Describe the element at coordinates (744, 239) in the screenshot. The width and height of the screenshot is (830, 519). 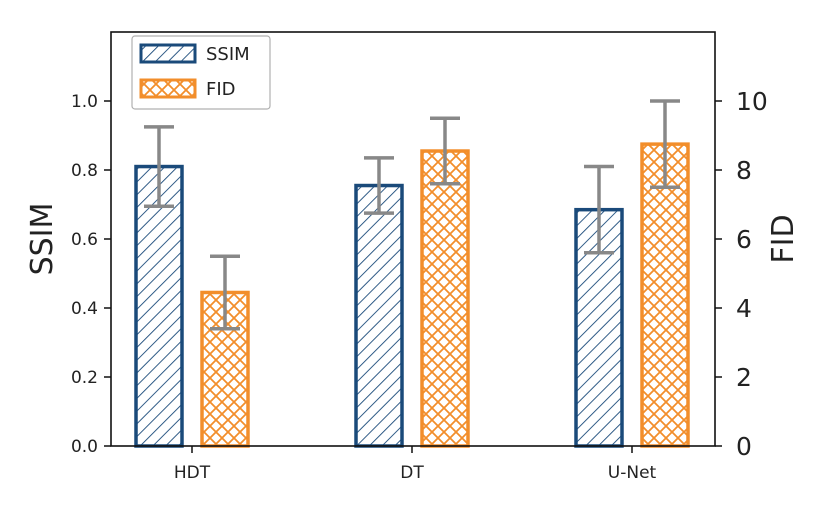
I see `right-tick-label: 6` at that location.